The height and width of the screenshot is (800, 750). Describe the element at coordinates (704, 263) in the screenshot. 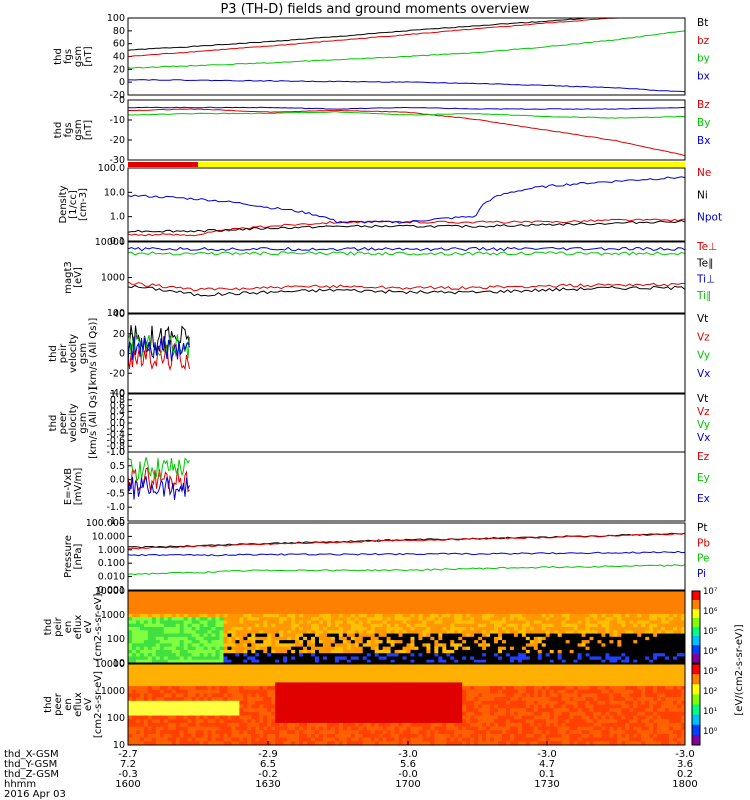

I see `legend-label-Te∥: Te∥` at that location.